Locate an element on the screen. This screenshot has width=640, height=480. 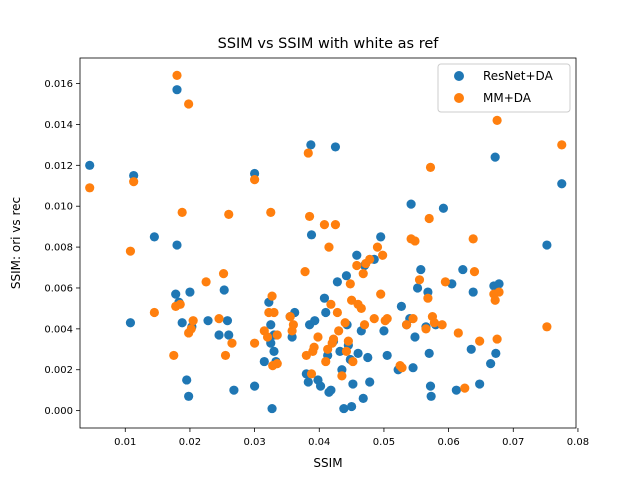
y-tick-label: 0.002 is located at coordinates (58, 370).